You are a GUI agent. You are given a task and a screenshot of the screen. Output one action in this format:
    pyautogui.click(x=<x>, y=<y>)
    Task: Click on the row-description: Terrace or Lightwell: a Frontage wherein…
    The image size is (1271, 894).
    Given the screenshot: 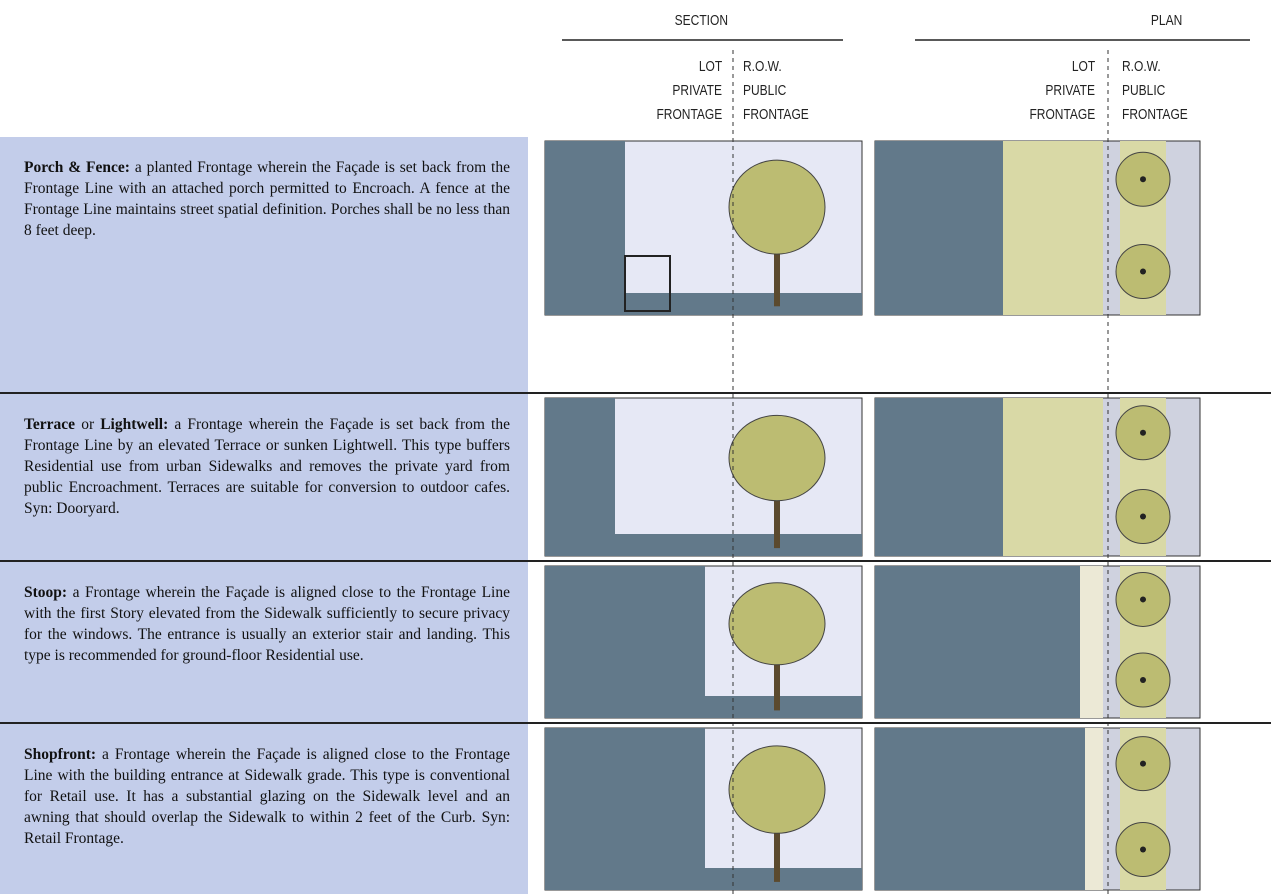 What is the action you would take?
    pyautogui.click(x=264, y=477)
    